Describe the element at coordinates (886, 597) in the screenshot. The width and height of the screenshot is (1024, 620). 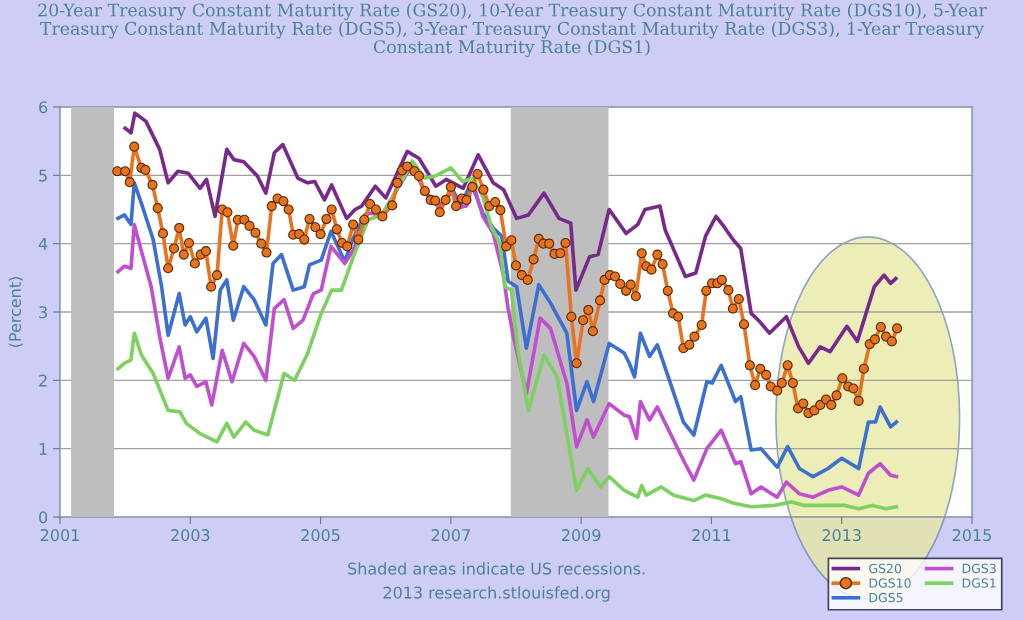
I see `legend-label: DGS5` at that location.